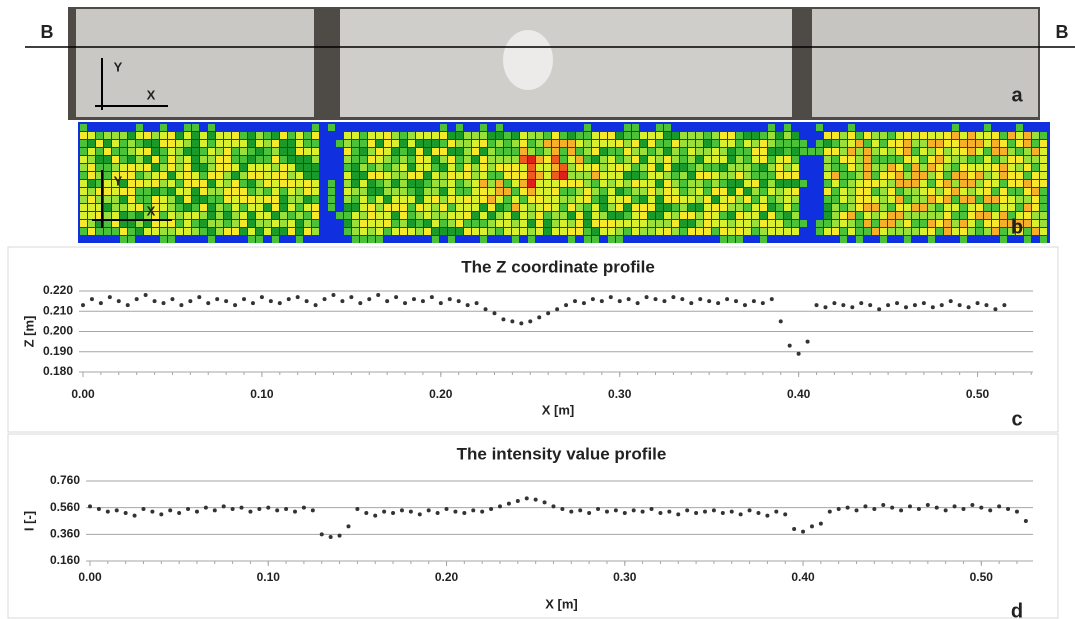 Image resolution: width=1075 pixels, height=619 pixels. Describe the element at coordinates (447, 577) in the screenshot. I see `x-tick-label: 0.20` at that location.